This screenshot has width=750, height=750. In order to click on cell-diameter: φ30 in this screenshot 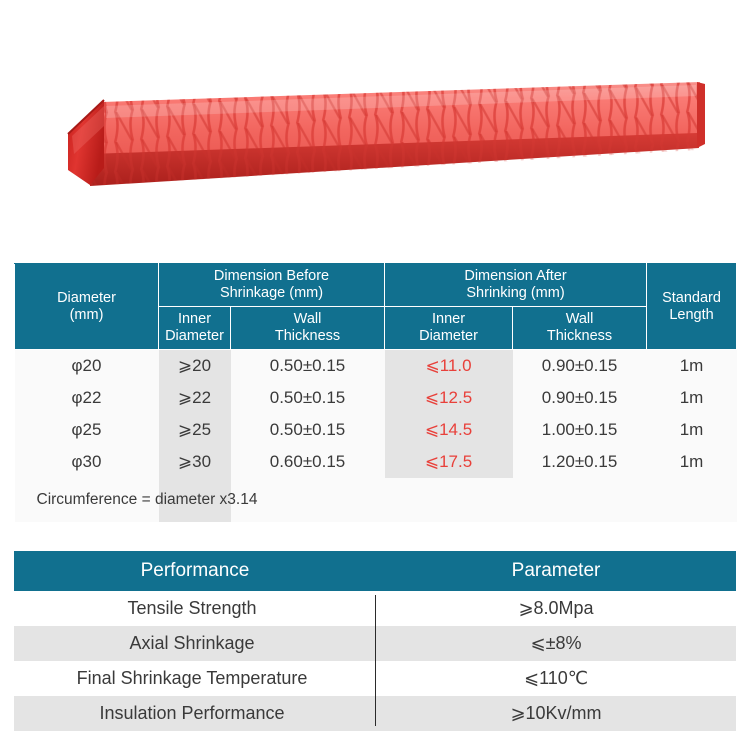, I will do `click(86, 462)`.